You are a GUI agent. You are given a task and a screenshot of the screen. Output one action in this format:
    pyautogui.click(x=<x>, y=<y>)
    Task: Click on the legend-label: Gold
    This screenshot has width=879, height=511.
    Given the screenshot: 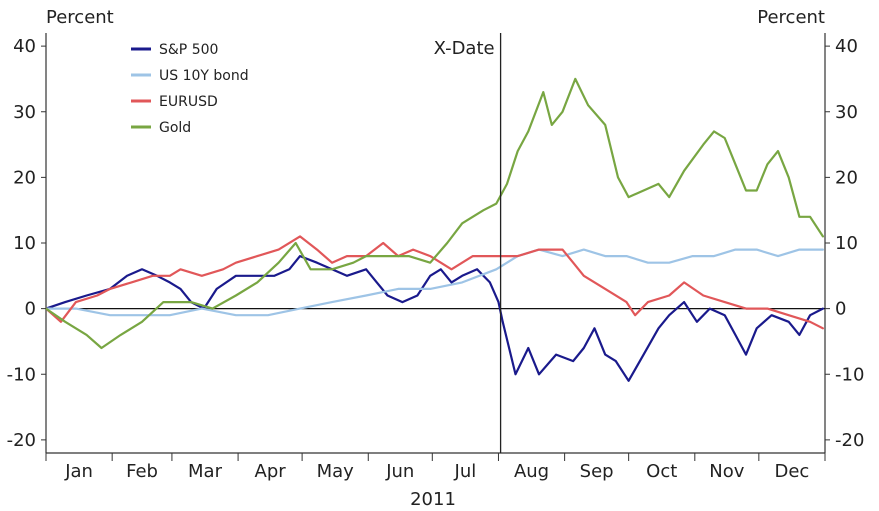 What is the action you would take?
    pyautogui.click(x=175, y=128)
    